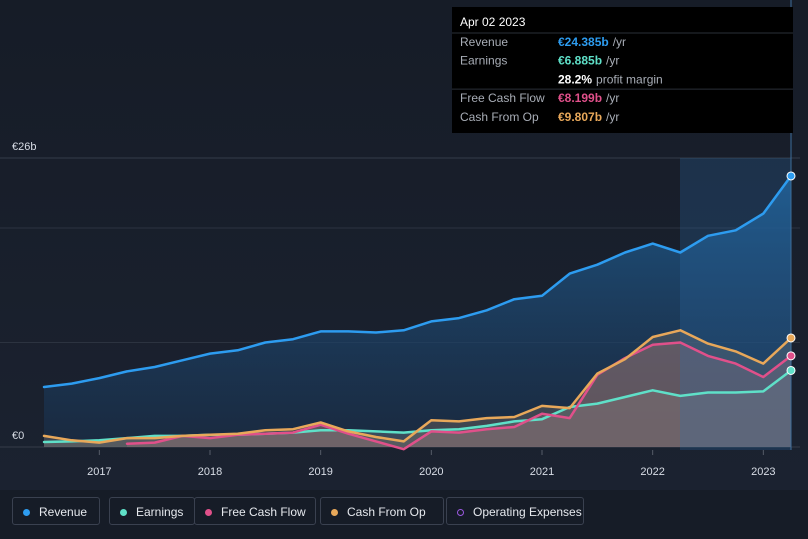 This screenshot has height=539, width=808. Describe the element at coordinates (763, 472) in the screenshot. I see `x-tick-label: 2023` at that location.